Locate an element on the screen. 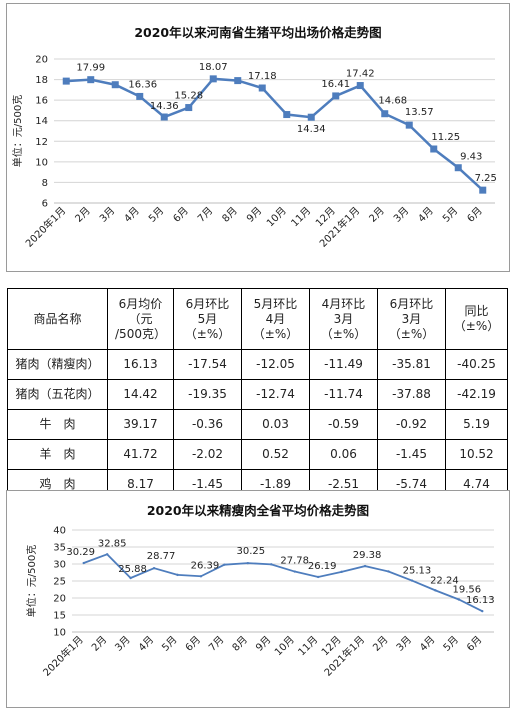  table-header-cell: 4月环比 3月 （±%） is located at coordinates (343, 319).